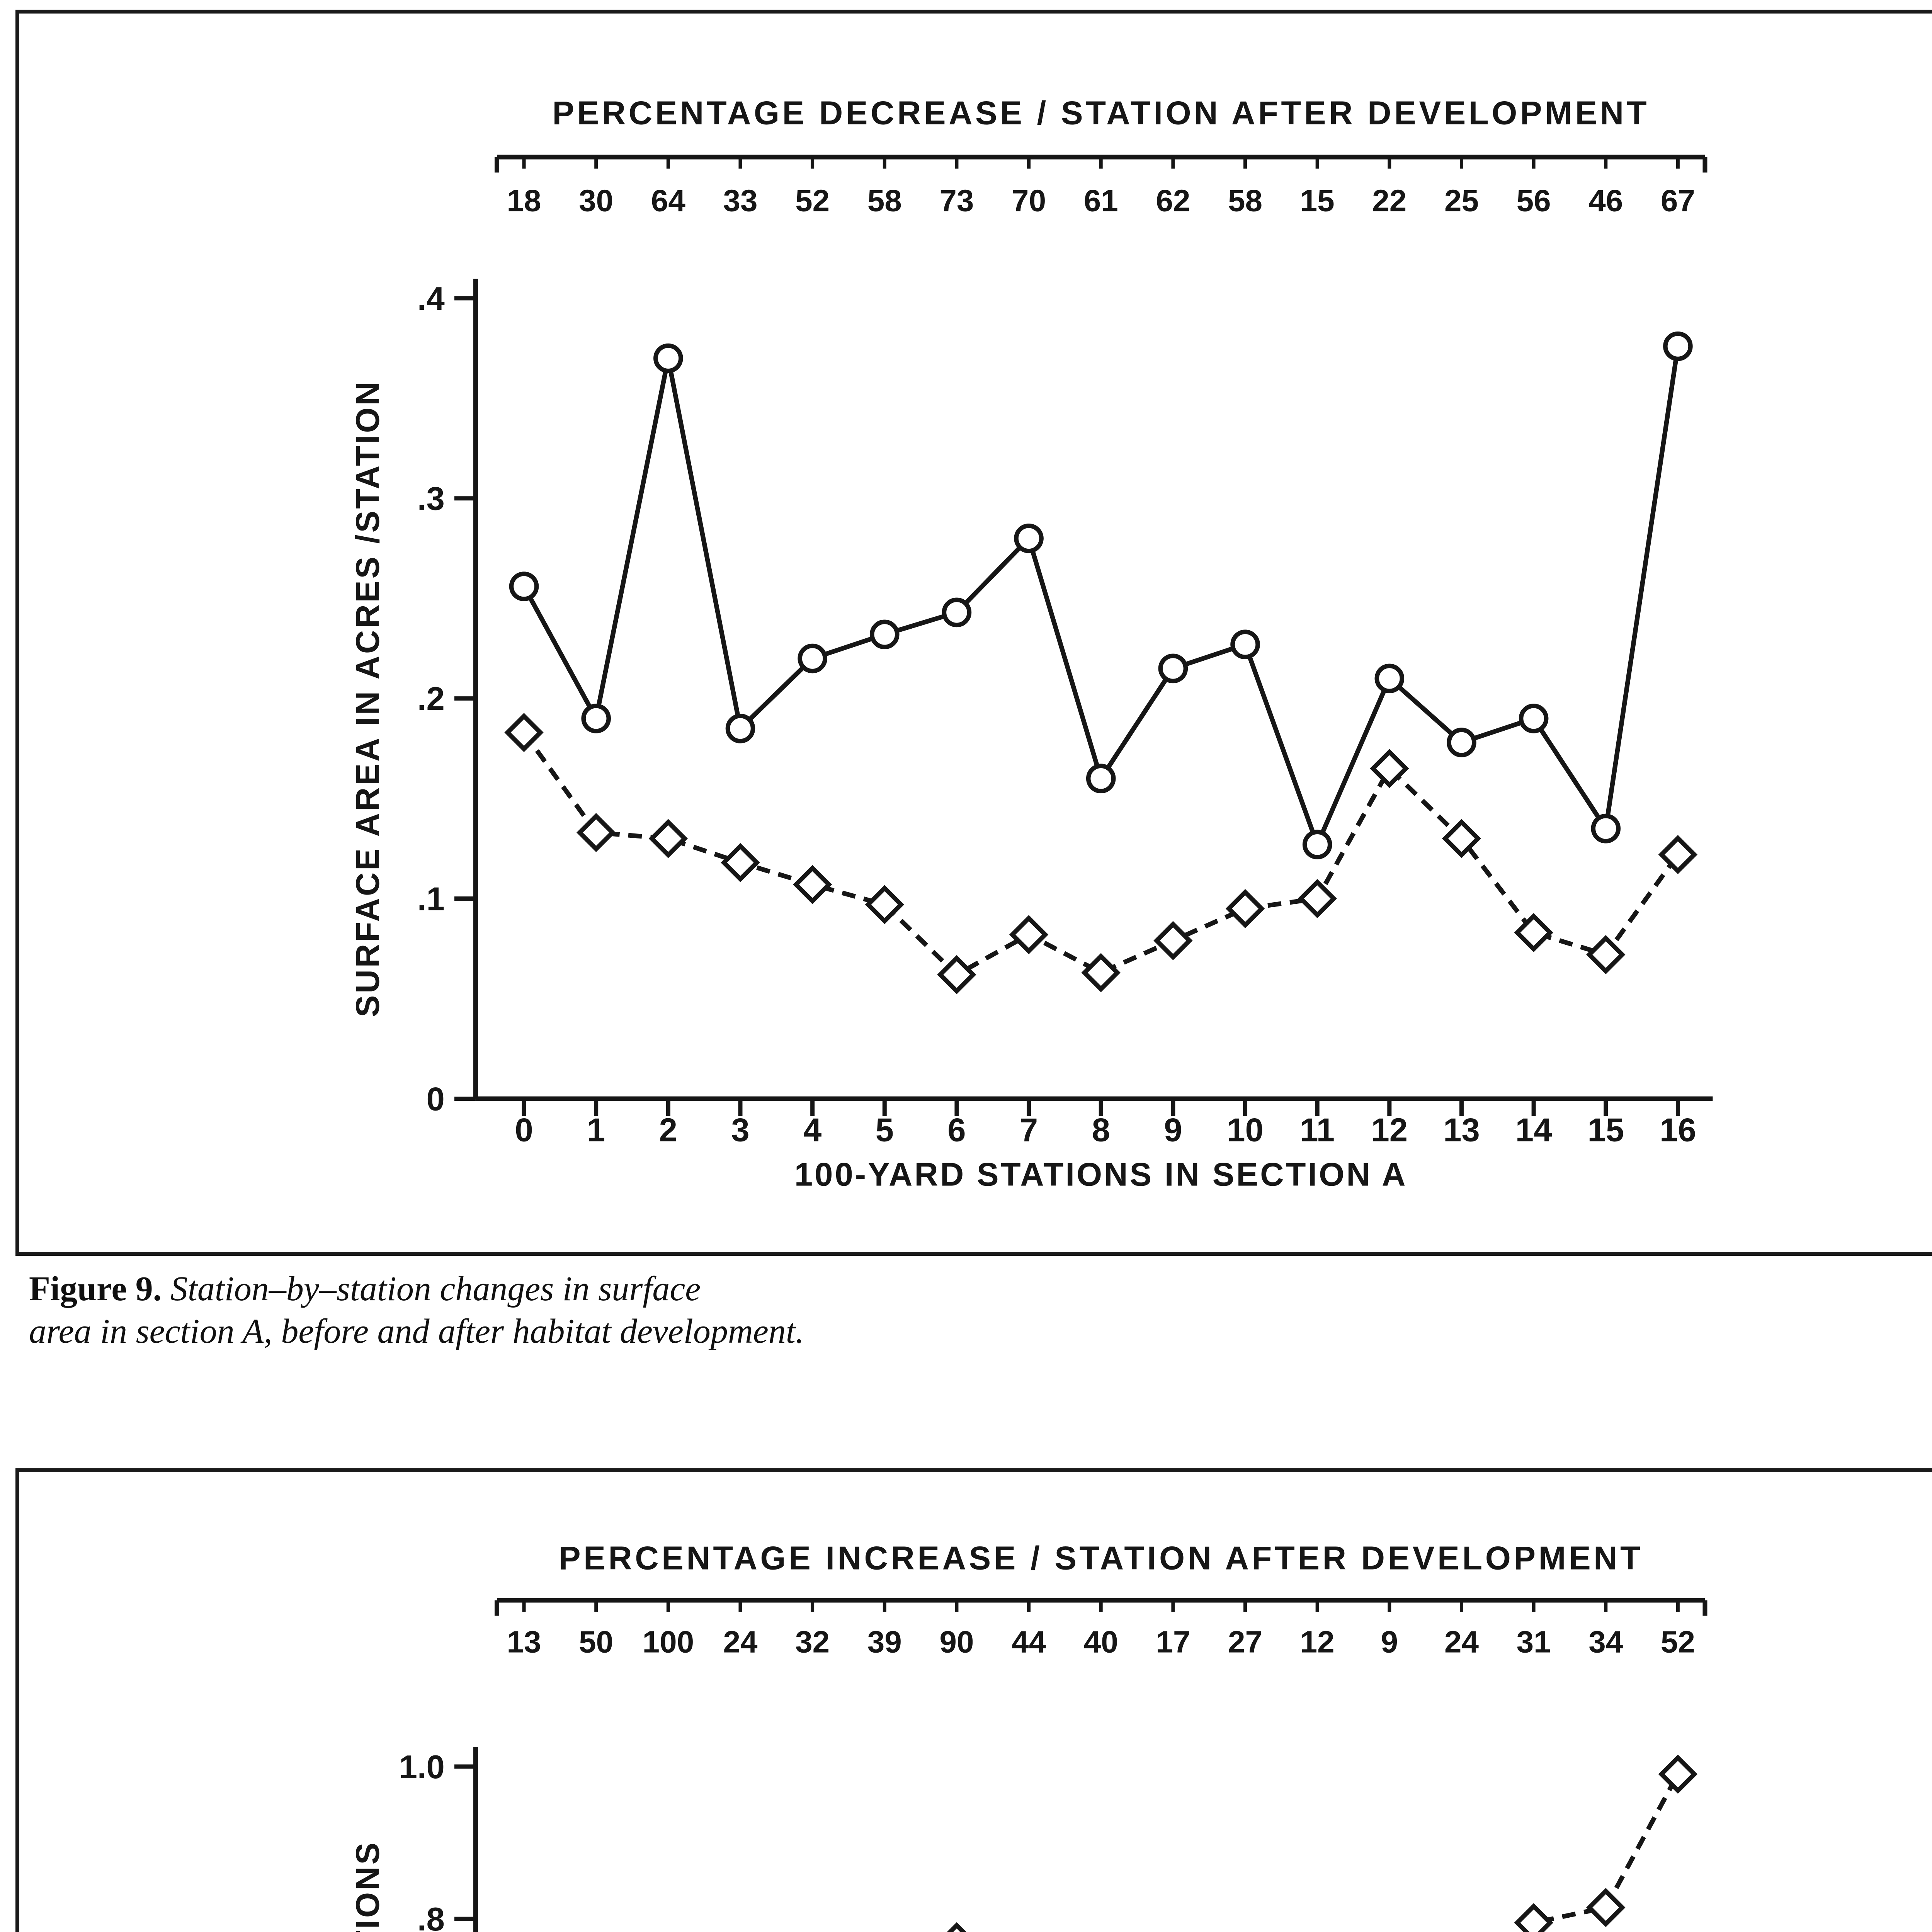 This screenshot has width=1932, height=1932. I want to click on y-tick-label: .4, so click(431, 299).